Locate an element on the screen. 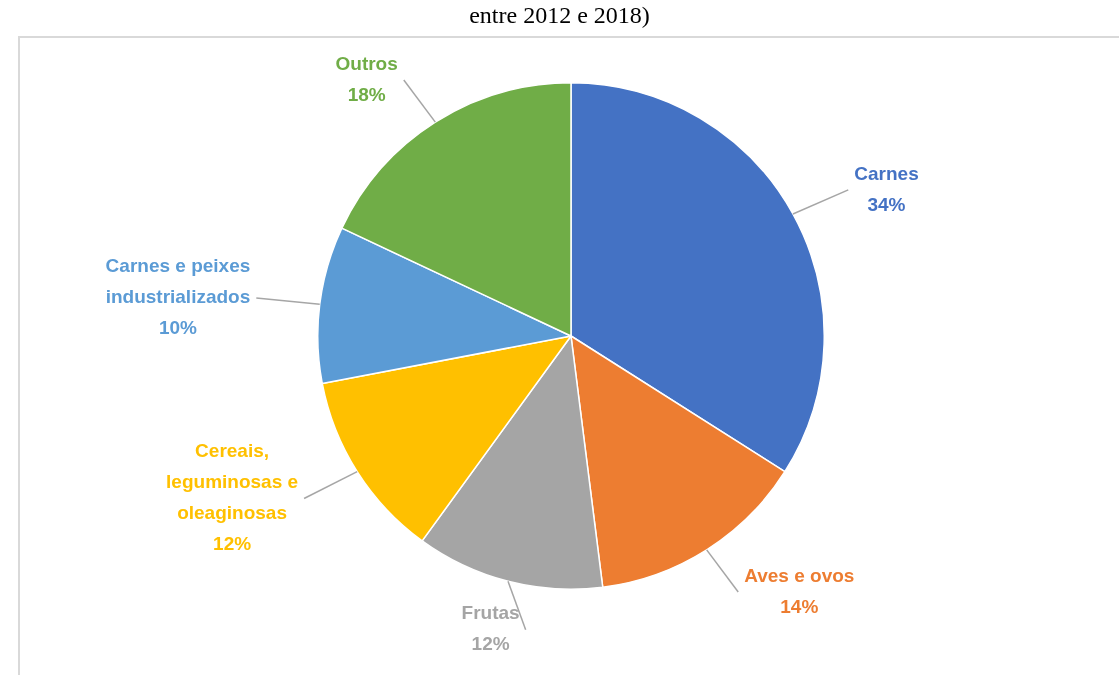 This screenshot has height=675, width=1119. slice-label: Outros is located at coordinates (366, 63).